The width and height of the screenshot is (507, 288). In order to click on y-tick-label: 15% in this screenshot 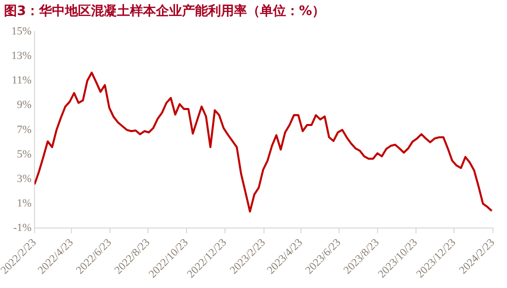, I will do `click(21, 31)`.